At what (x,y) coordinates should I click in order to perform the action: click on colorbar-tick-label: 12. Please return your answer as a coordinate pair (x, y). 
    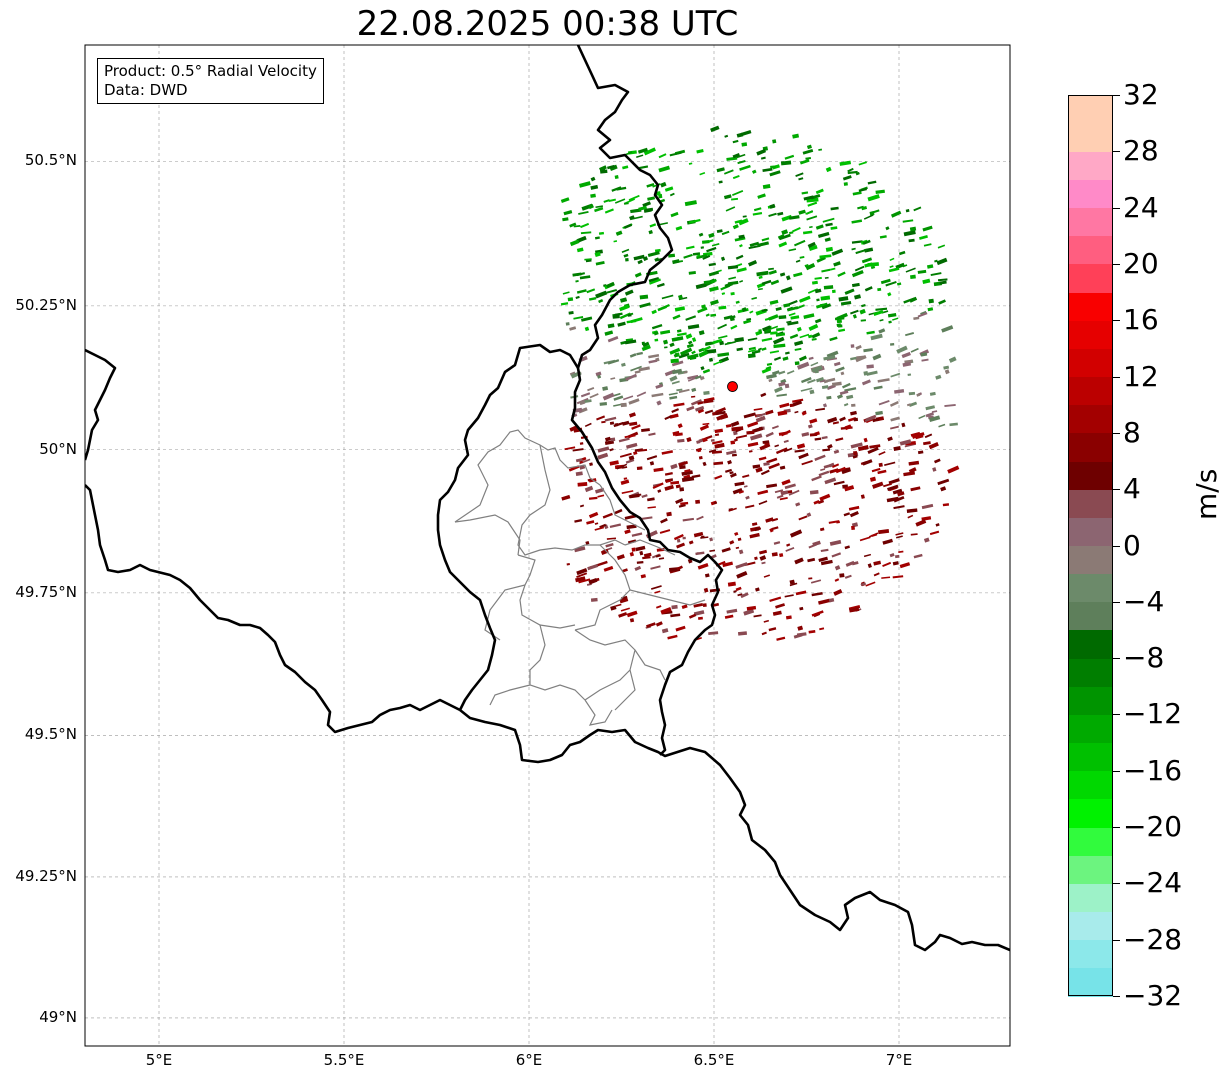
    Looking at the image, I should click on (1141, 376).